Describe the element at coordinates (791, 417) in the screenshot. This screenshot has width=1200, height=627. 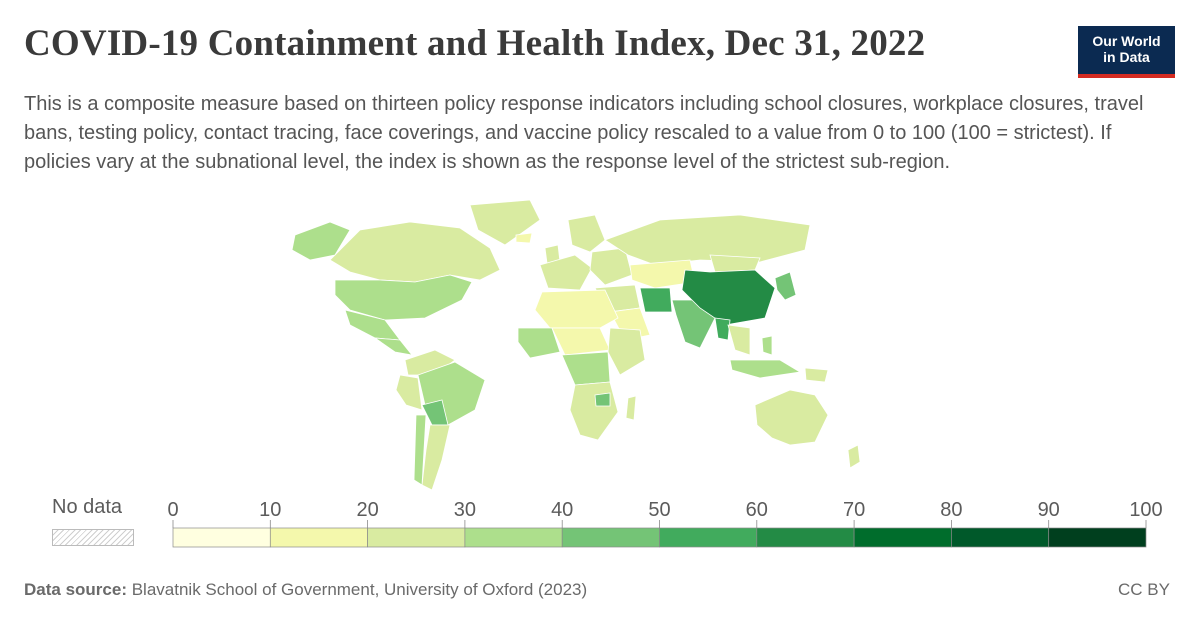
I see `region-australia` at that location.